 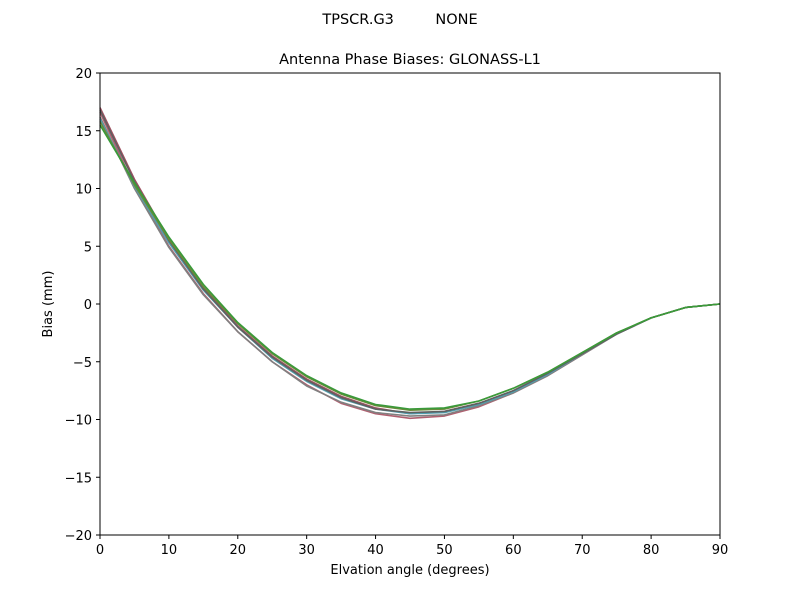 What do you see at coordinates (169, 550) in the screenshot?
I see `x-tick-label: 10` at bounding box center [169, 550].